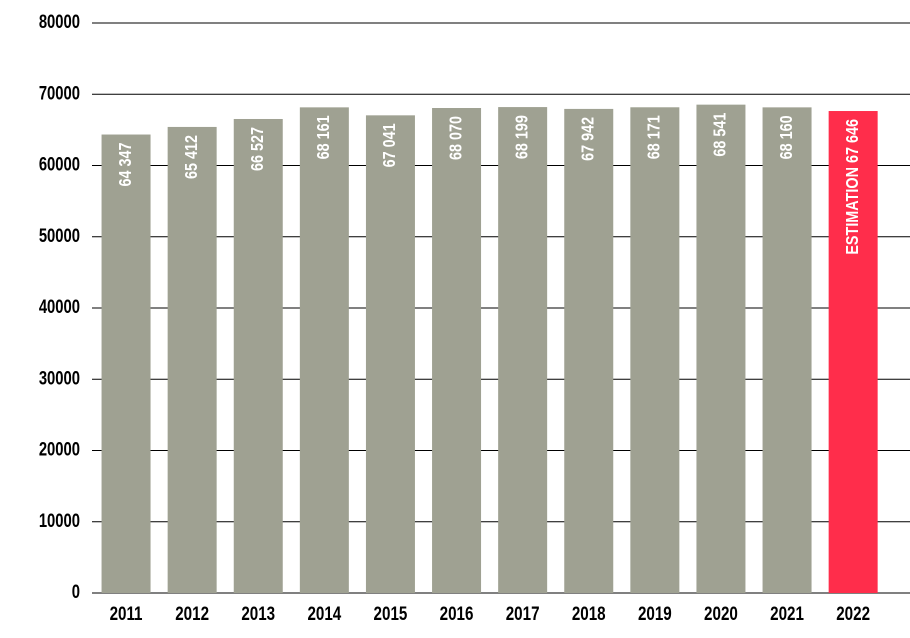 The image size is (910, 638). I want to click on value-label: 68 199, so click(522, 137).